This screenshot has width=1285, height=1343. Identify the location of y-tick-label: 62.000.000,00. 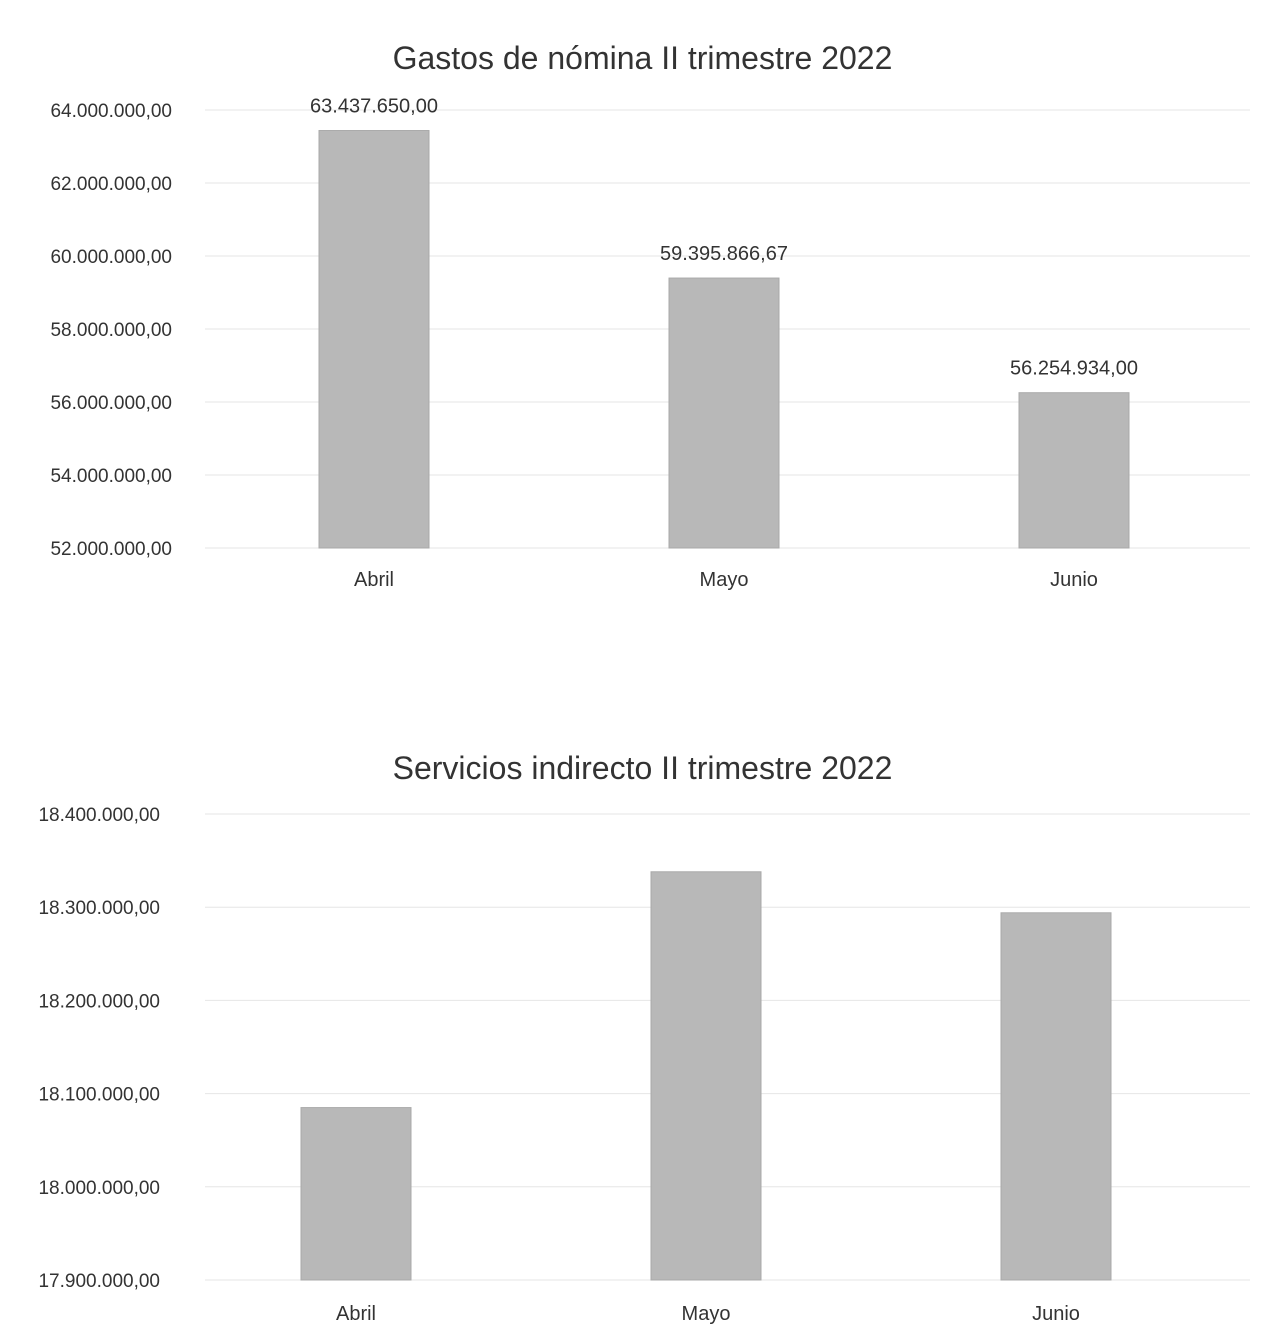
(111, 184).